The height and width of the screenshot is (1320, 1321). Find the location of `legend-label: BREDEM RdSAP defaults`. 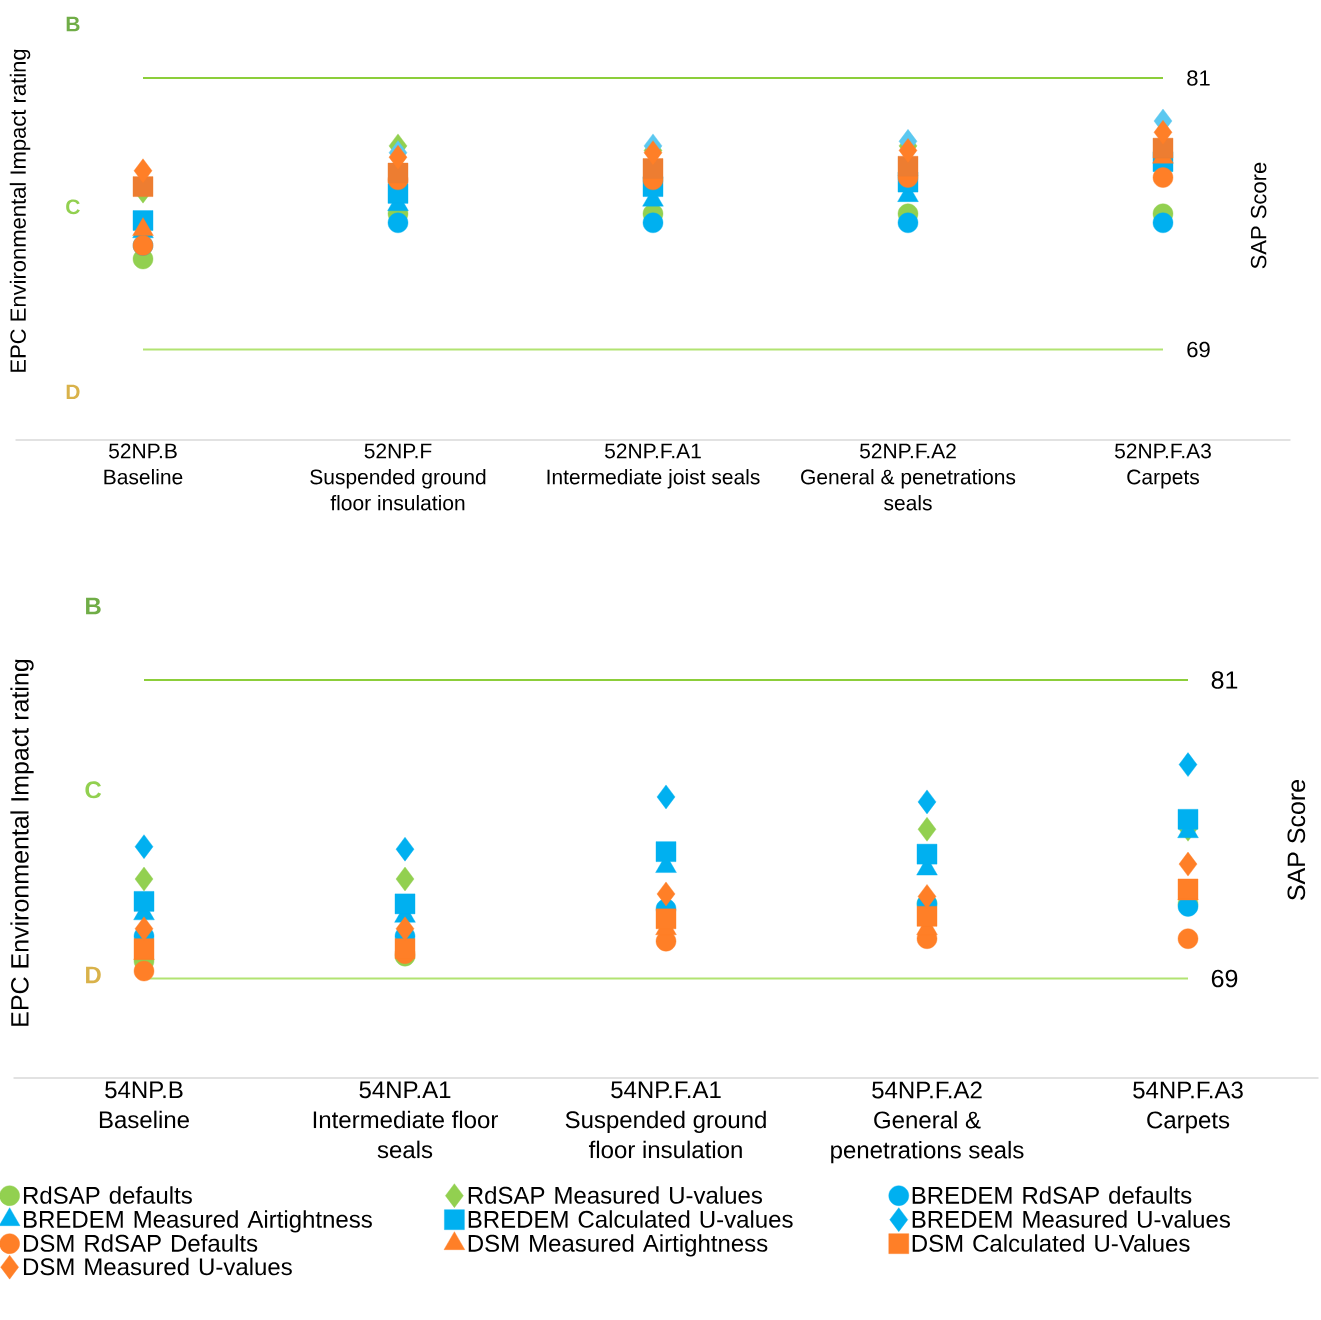

legend-label: BREDEM RdSAP defaults is located at coordinates (1052, 1195).